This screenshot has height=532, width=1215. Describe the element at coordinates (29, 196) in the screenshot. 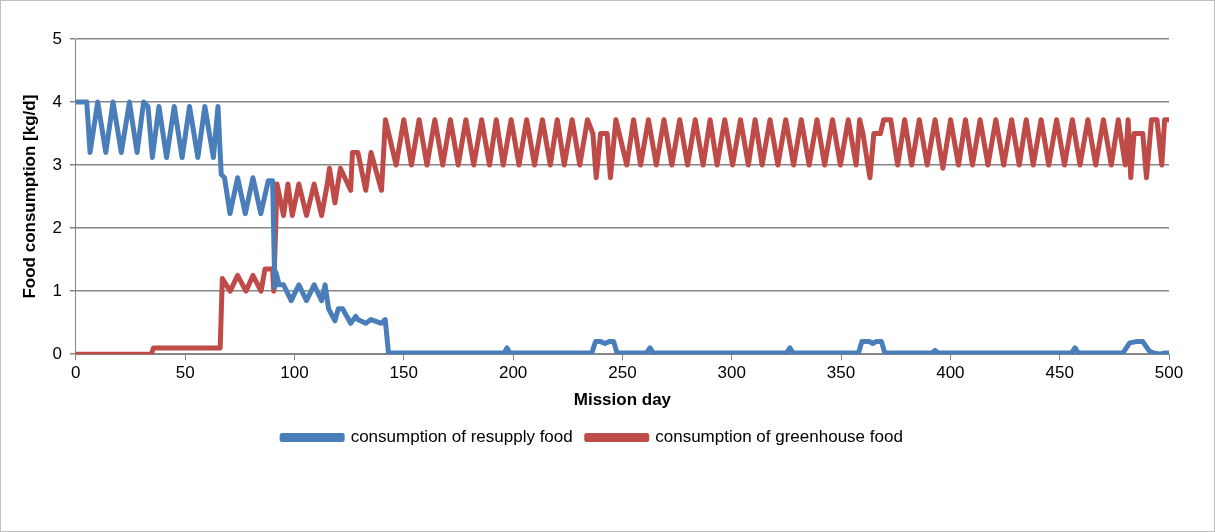

I see `y-axis-title: Food consumption [kg/d]` at that location.